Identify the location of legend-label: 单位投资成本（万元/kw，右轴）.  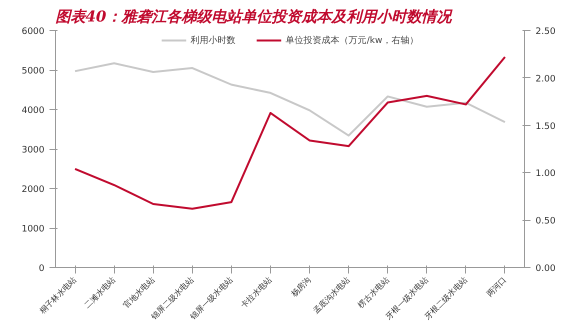
(352, 40).